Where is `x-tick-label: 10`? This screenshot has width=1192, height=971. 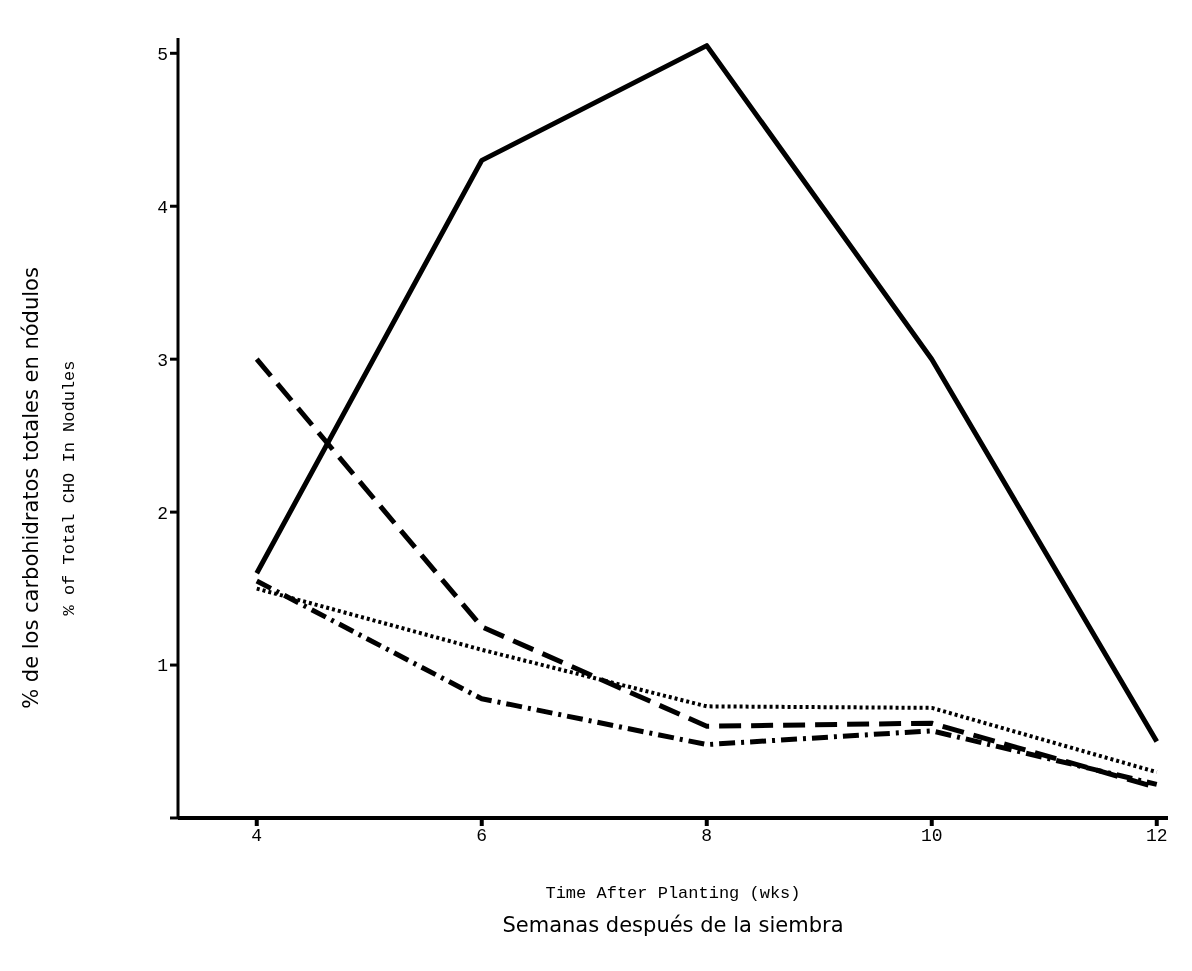
x-tick-label: 10 is located at coordinates (931, 835).